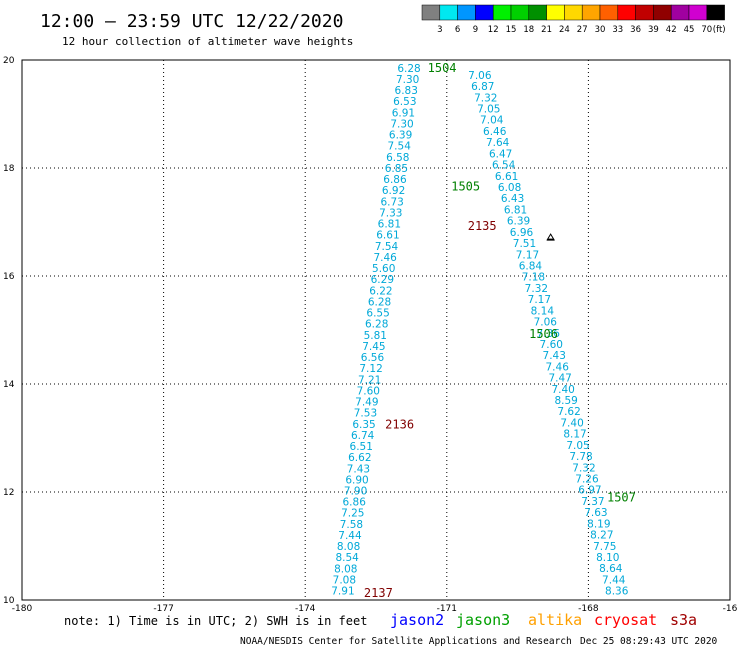 Image resolution: width=740 pixels, height=650 pixels. Describe the element at coordinates (498, 143) in the screenshot. I see `wave-height-value: 7.64` at that location.